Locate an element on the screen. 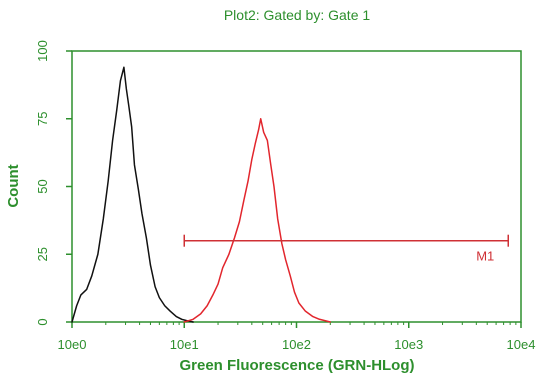  x-tick-label: 10e4 is located at coordinates (521, 344).